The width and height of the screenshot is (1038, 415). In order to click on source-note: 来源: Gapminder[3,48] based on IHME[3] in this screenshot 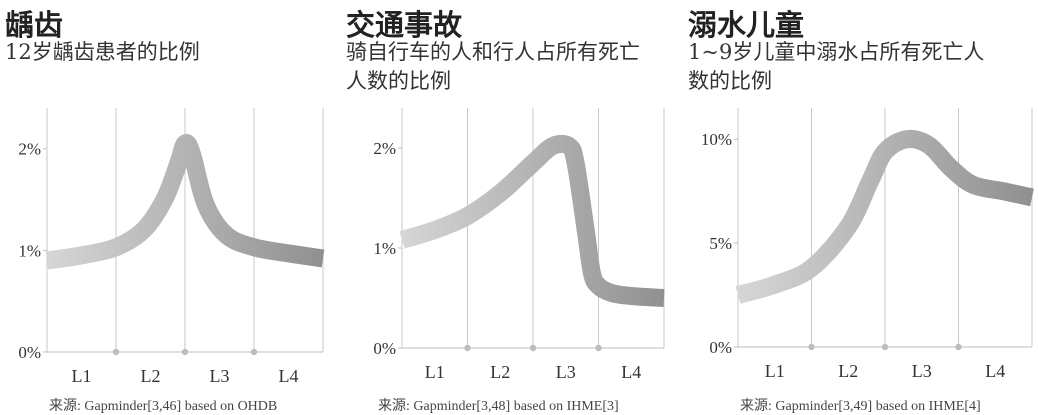, I will do `click(498, 406)`.